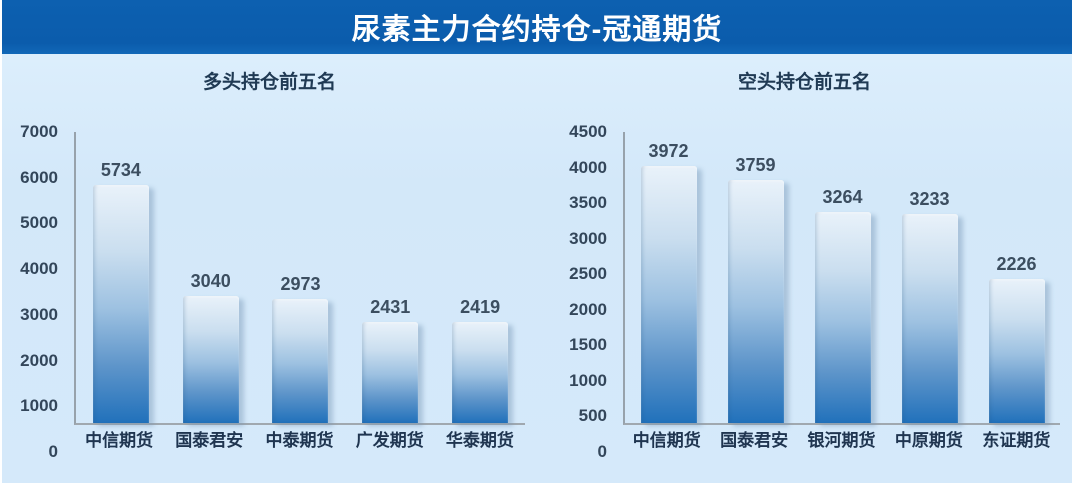  Describe the element at coordinates (588, 345) in the screenshot. I see `y-tick-label: 1500` at that location.